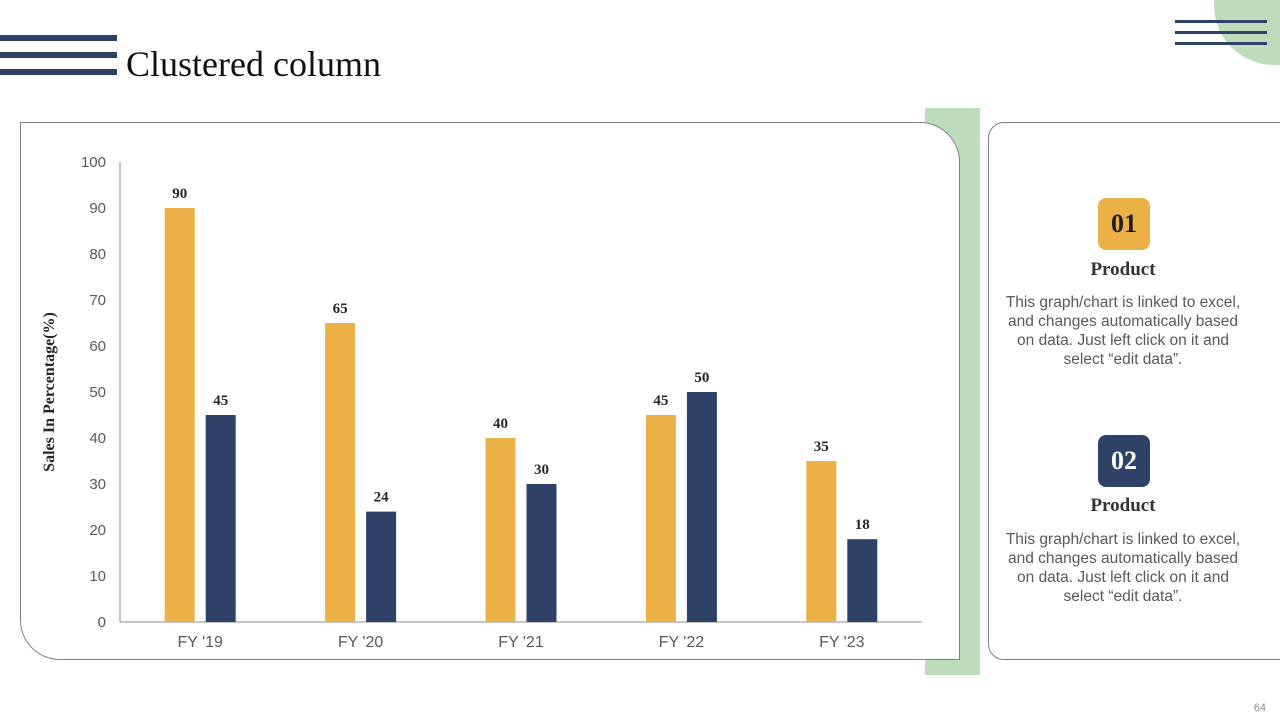 This screenshot has width=1280, height=720. Describe the element at coordinates (97, 530) in the screenshot. I see `y-tick-label: 20` at that location.